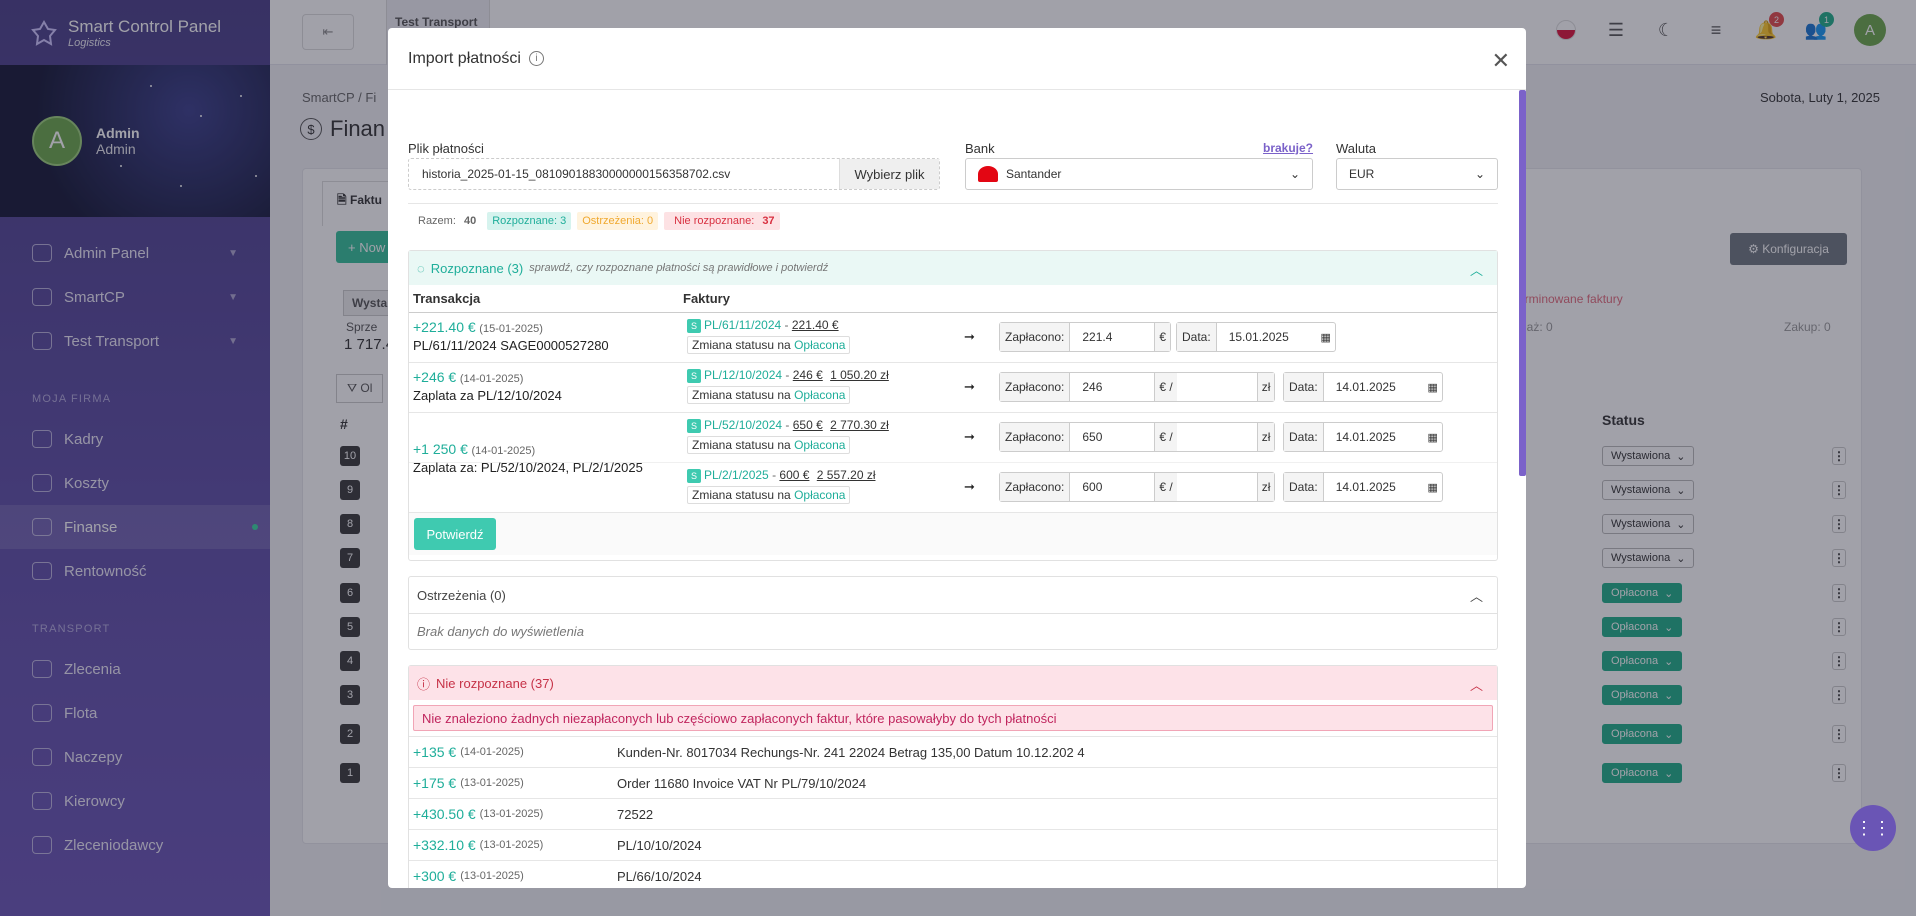 Image resolution: width=1916 pixels, height=916 pixels. What do you see at coordinates (953, 844) in the screenshot?
I see `unrecognized-row: +332.10 € (13-01-2025) PL/10/10/2024` at bounding box center [953, 844].